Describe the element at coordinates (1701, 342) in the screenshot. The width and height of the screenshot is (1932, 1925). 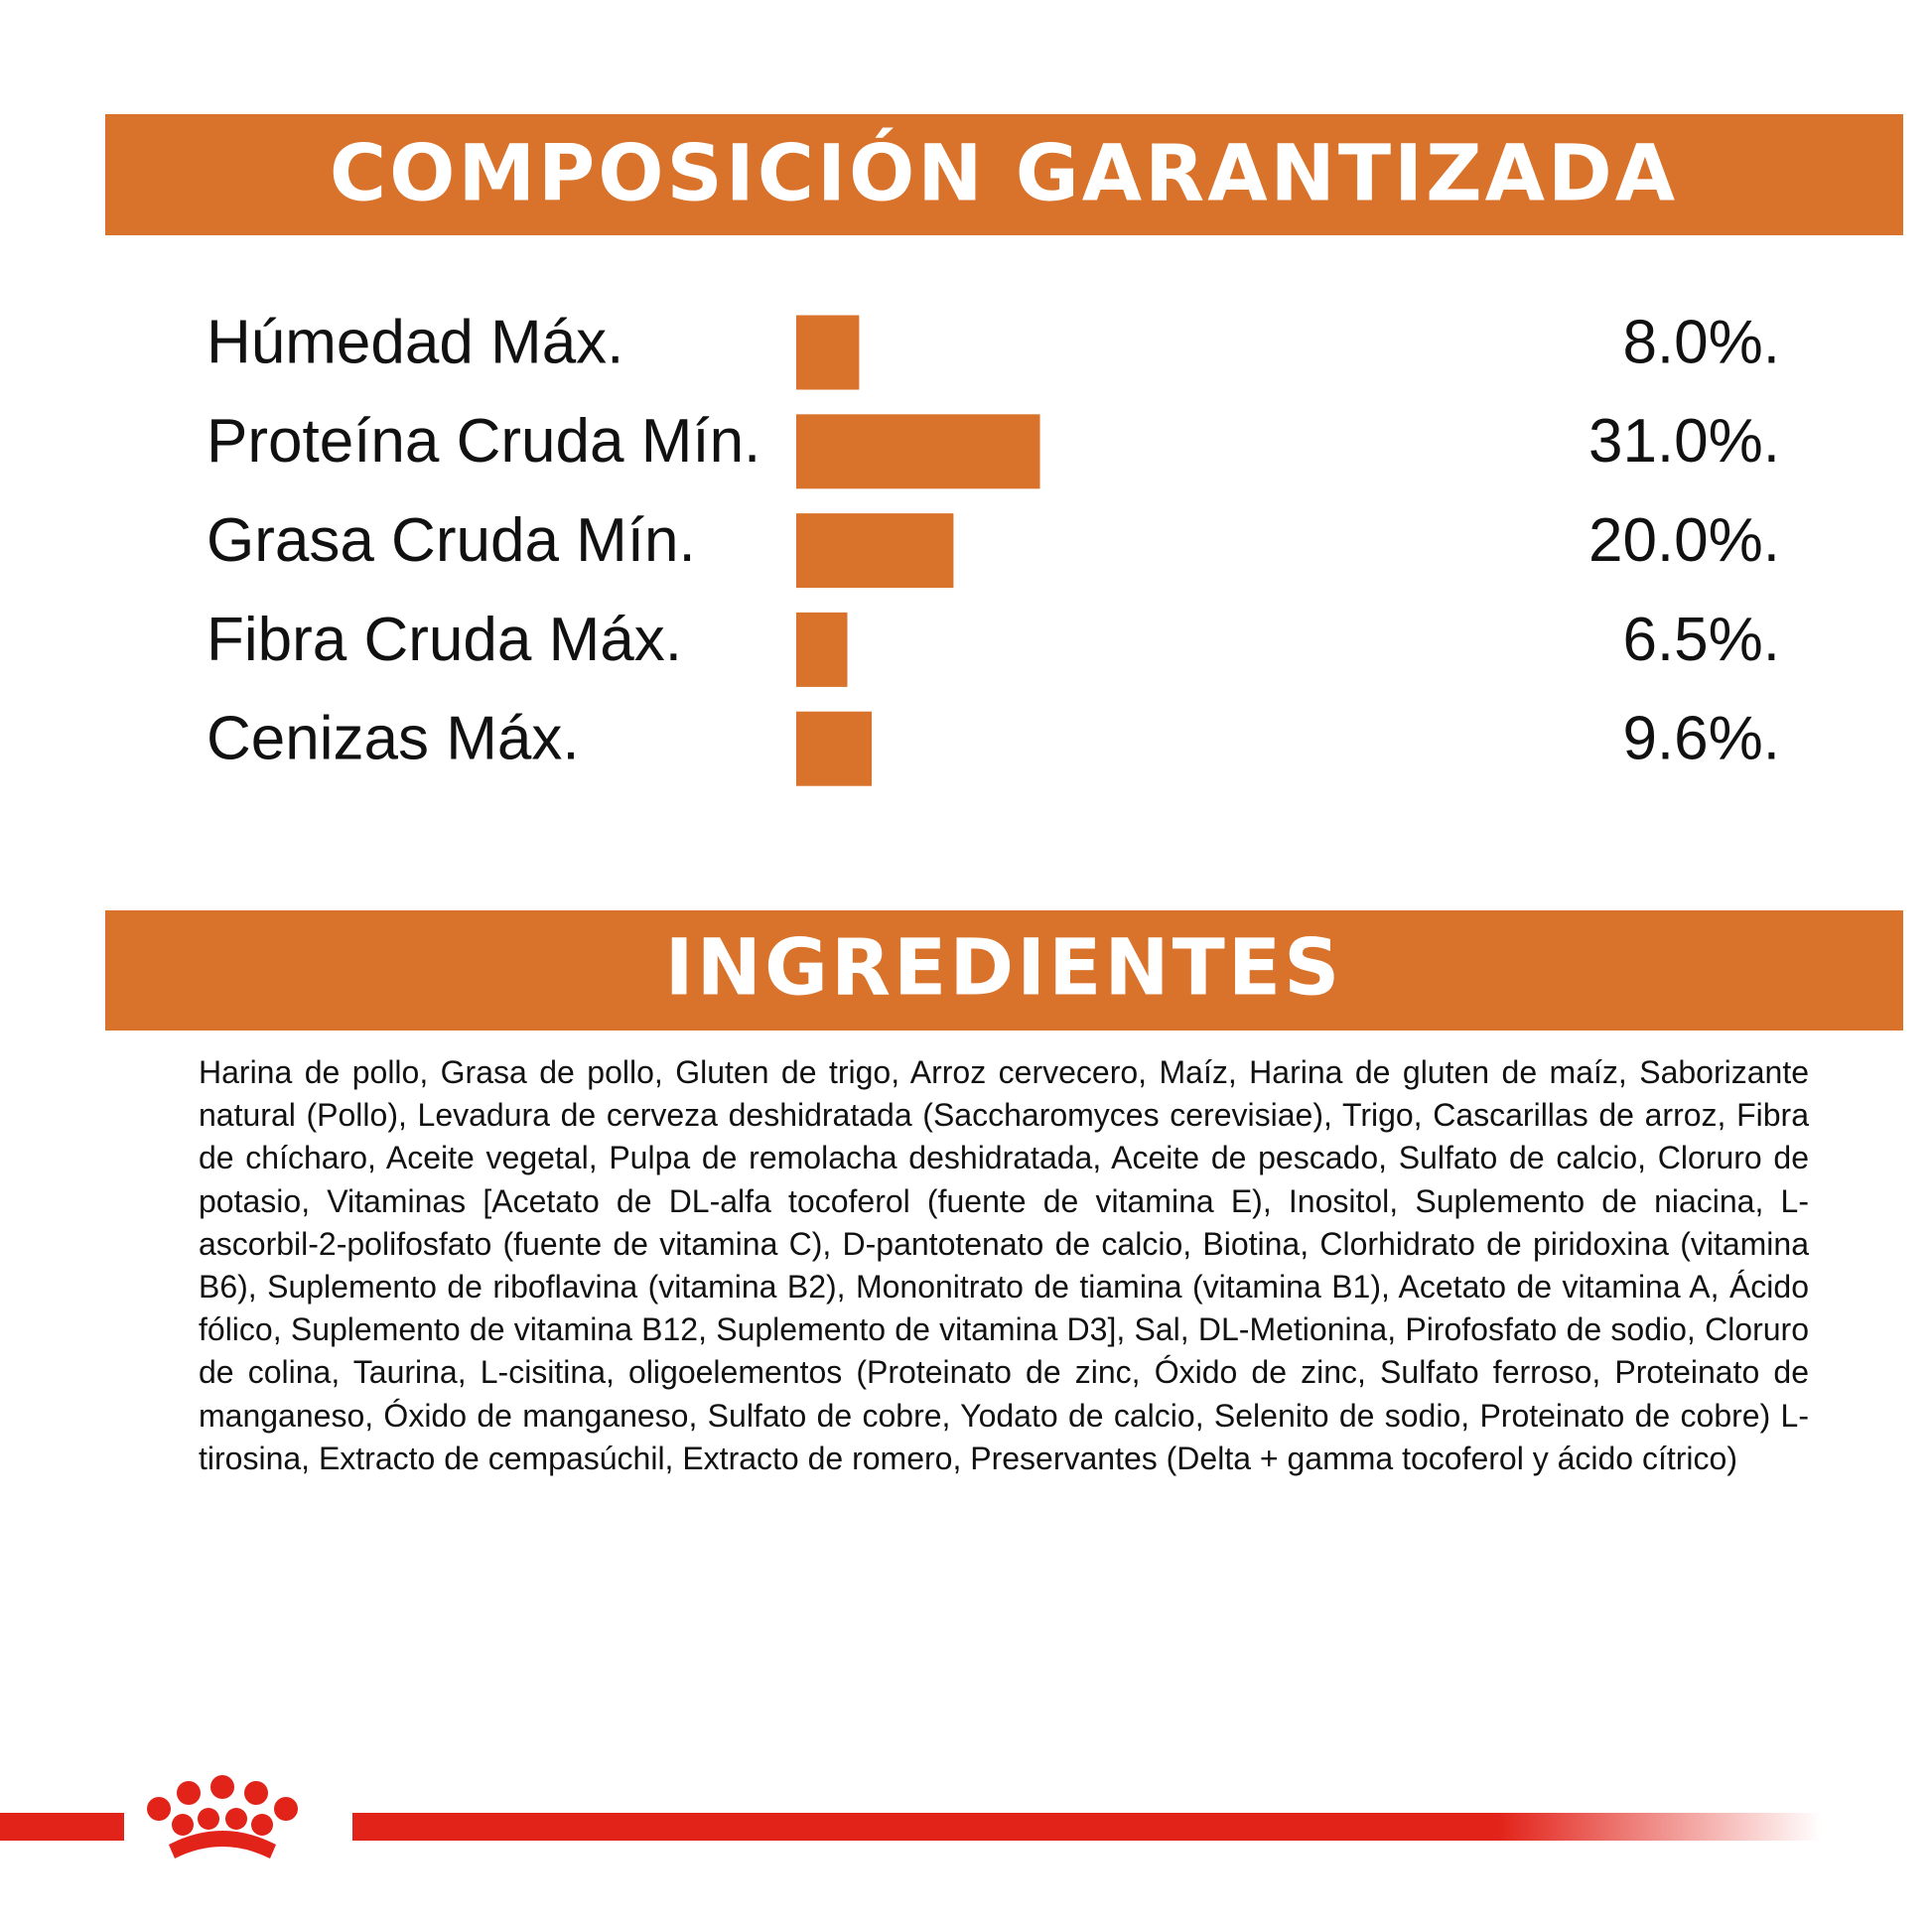
I see `value-label: 8.0%.` at that location.